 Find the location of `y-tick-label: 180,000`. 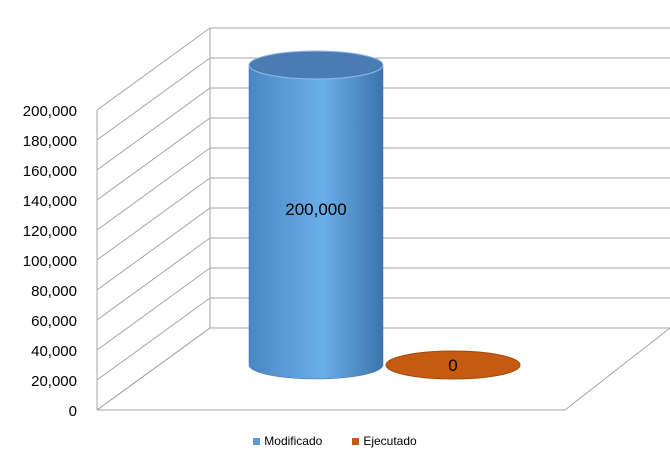

y-tick-label: 180,000 is located at coordinates (50, 141).